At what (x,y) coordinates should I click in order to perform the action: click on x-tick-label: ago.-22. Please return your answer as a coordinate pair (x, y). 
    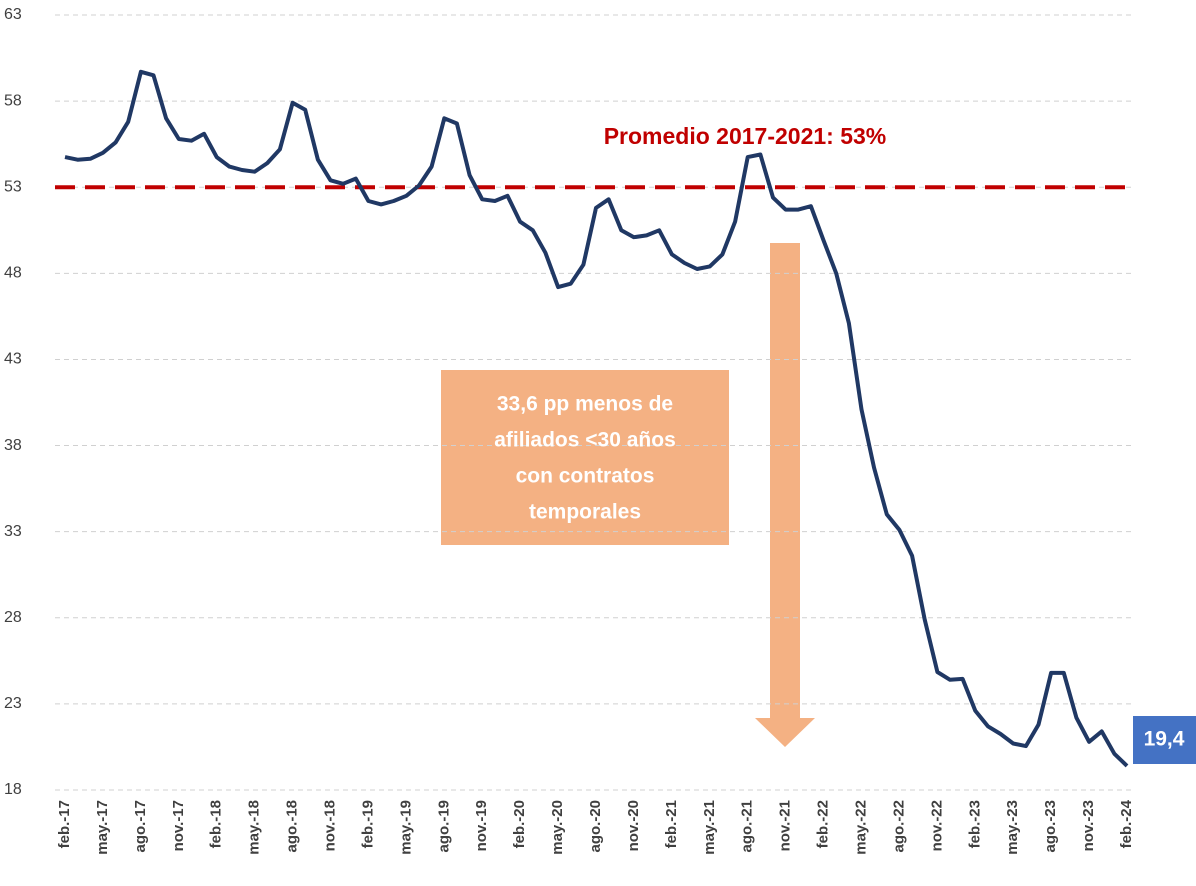
    Looking at the image, I should click on (898, 826).